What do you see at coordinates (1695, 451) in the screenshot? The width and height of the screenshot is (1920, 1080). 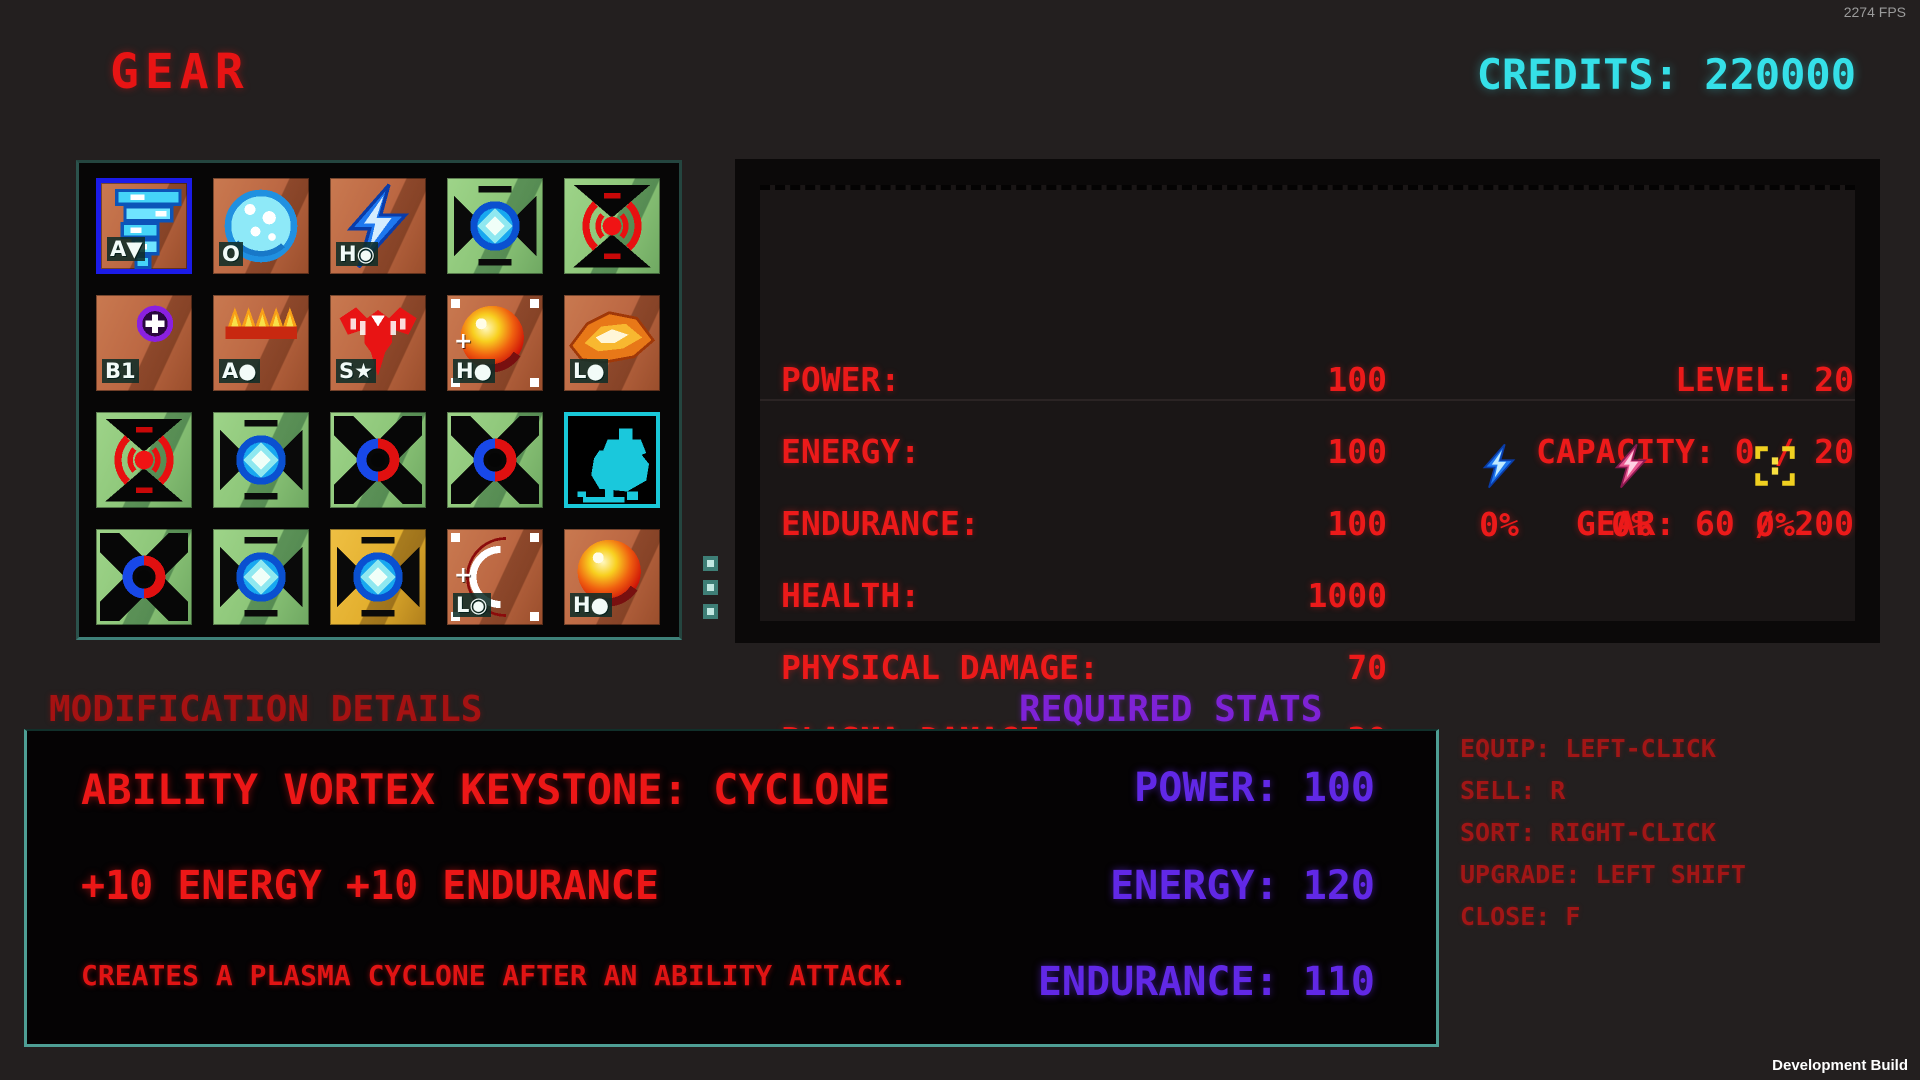 I see `capacity-display: CAPACITY: 0 / 20` at bounding box center [1695, 451].